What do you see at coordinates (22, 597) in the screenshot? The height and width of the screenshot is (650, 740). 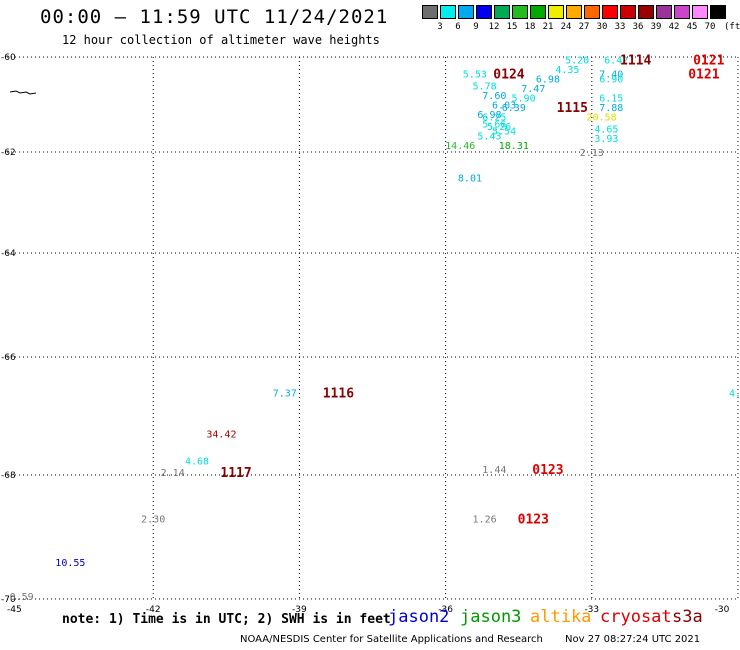 I see `wave-height-value: 0.59` at bounding box center [22, 597].